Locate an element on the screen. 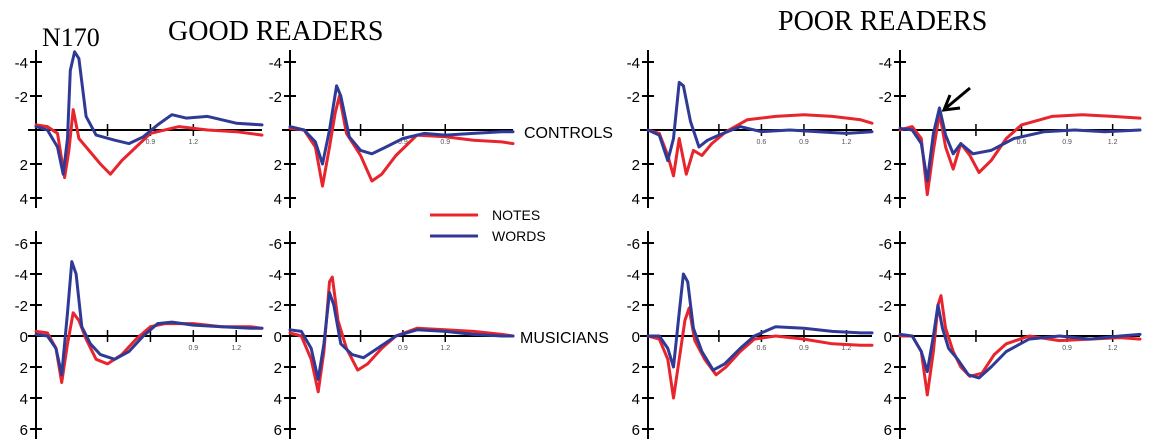  row-label-controls: CONTROLS is located at coordinates (568, 133).